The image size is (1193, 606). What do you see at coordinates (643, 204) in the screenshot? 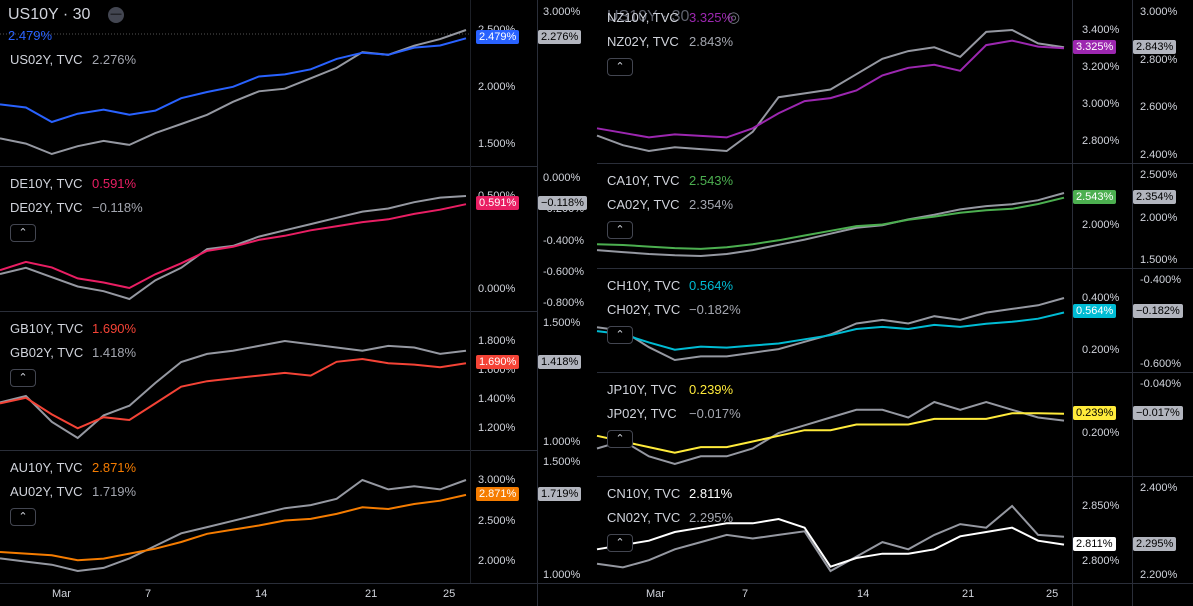
I see `legend-CA02Y: CA02Y, TVC` at bounding box center [643, 204].